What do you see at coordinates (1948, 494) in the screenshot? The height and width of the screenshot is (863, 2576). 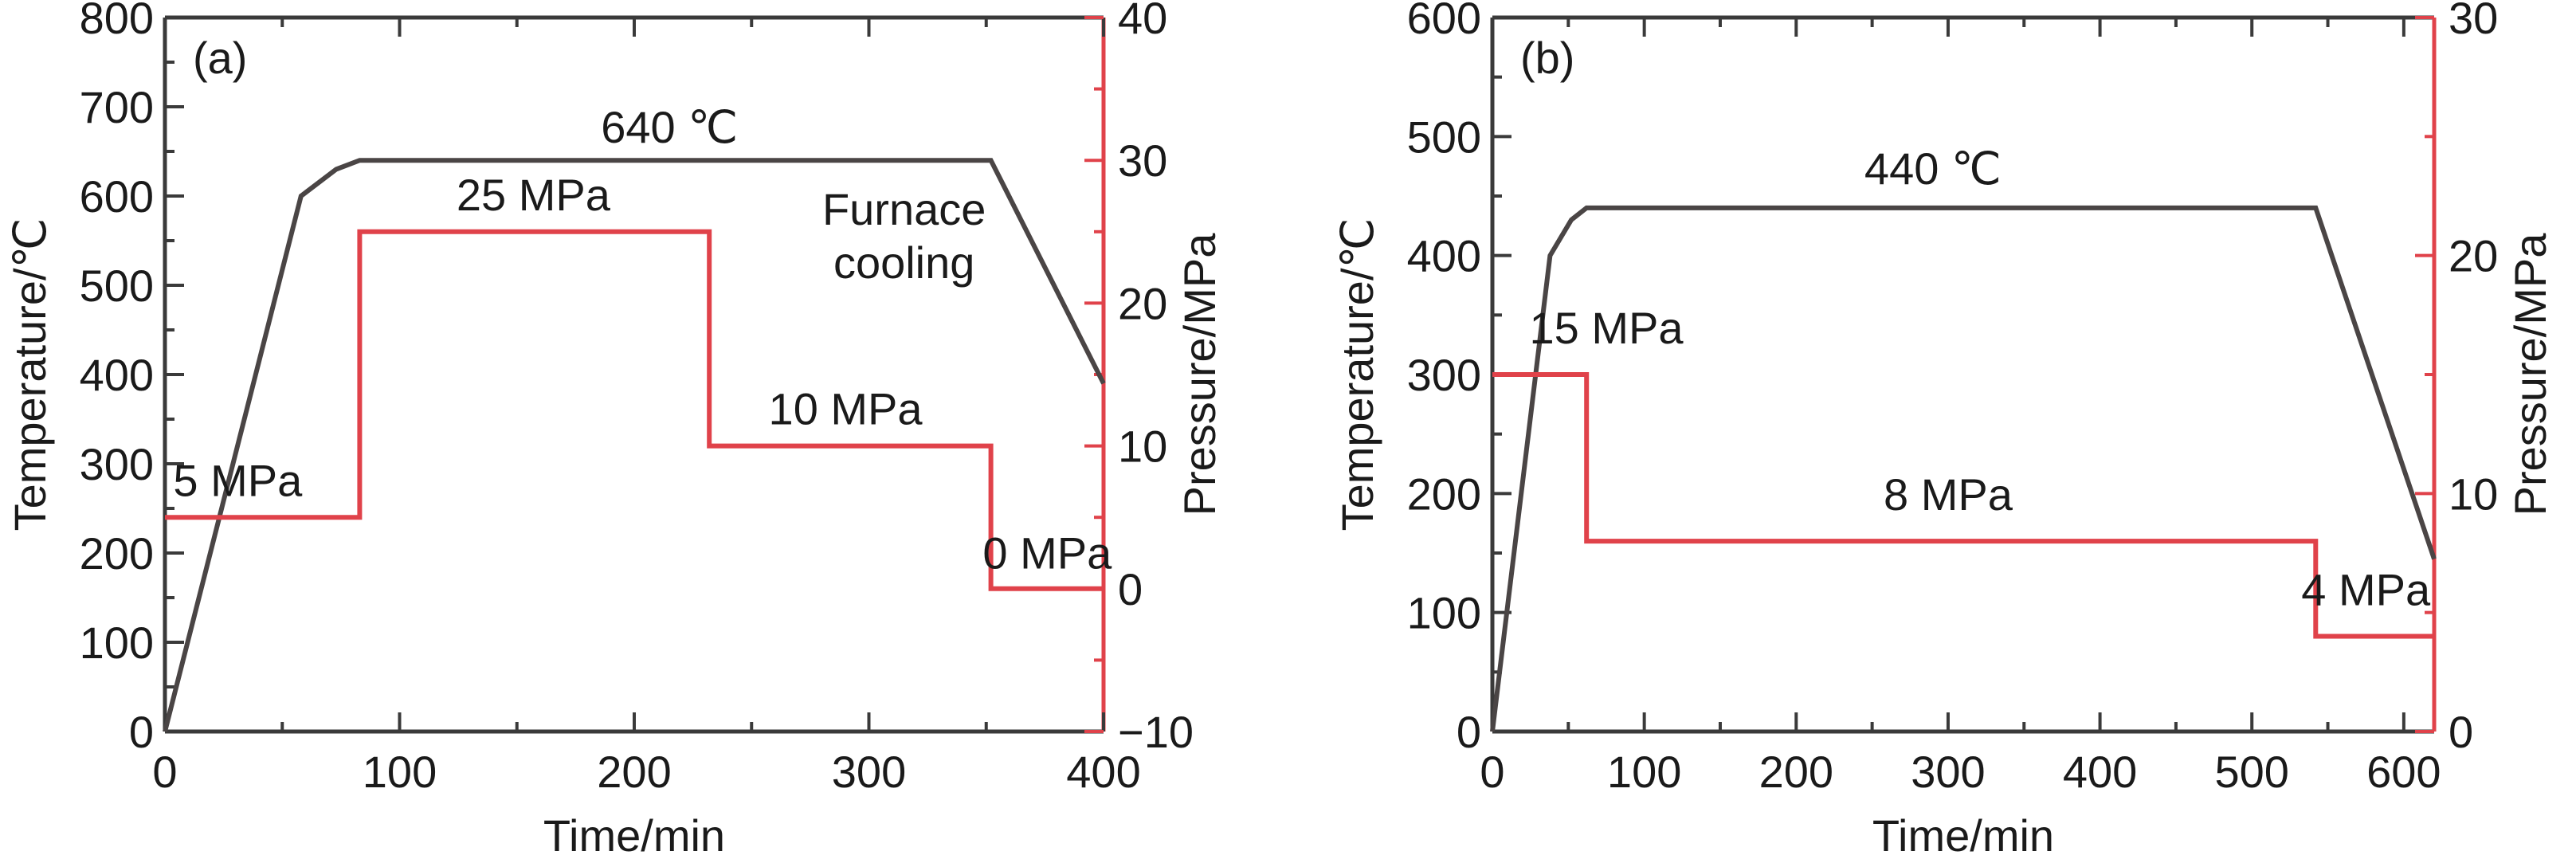 I see `annotation-label: 8 MPa` at bounding box center [1948, 494].